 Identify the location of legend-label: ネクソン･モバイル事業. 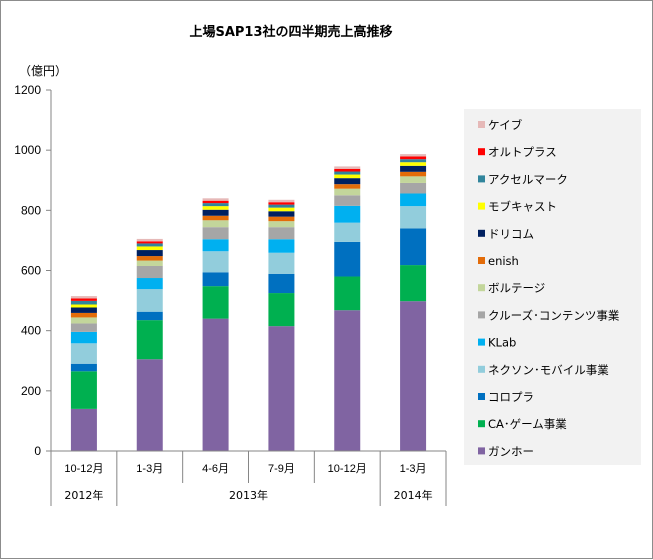
(548, 370).